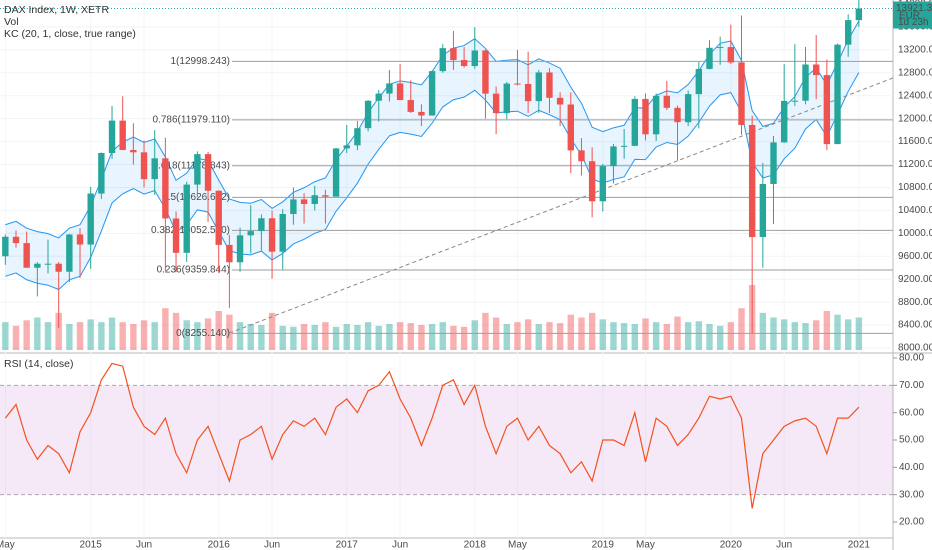 This screenshot has width=932, height=550. I want to click on y-tick-label: 9200.00, so click(915, 279).